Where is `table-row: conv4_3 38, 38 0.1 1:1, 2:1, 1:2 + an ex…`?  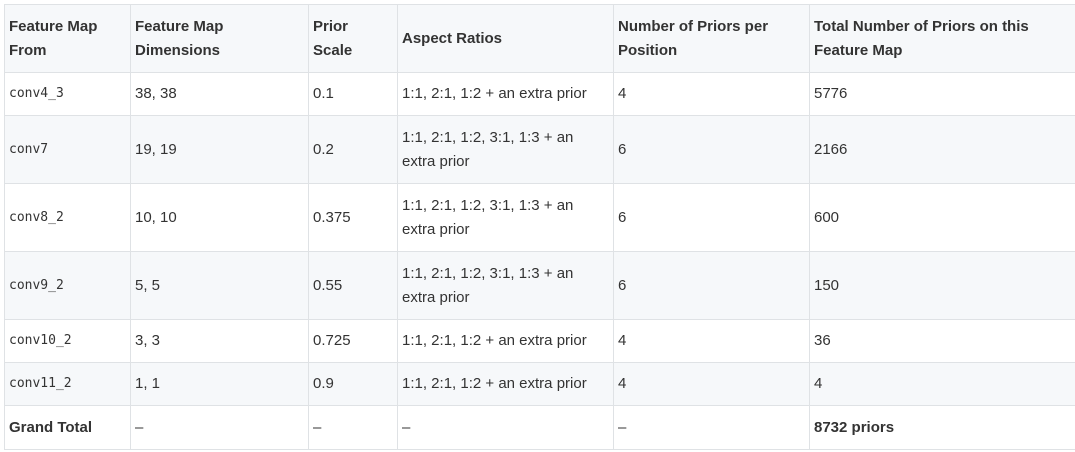
table-row: conv4_3 38, 38 0.1 1:1, 2:1, 1:2 + an ex… is located at coordinates (539, 94).